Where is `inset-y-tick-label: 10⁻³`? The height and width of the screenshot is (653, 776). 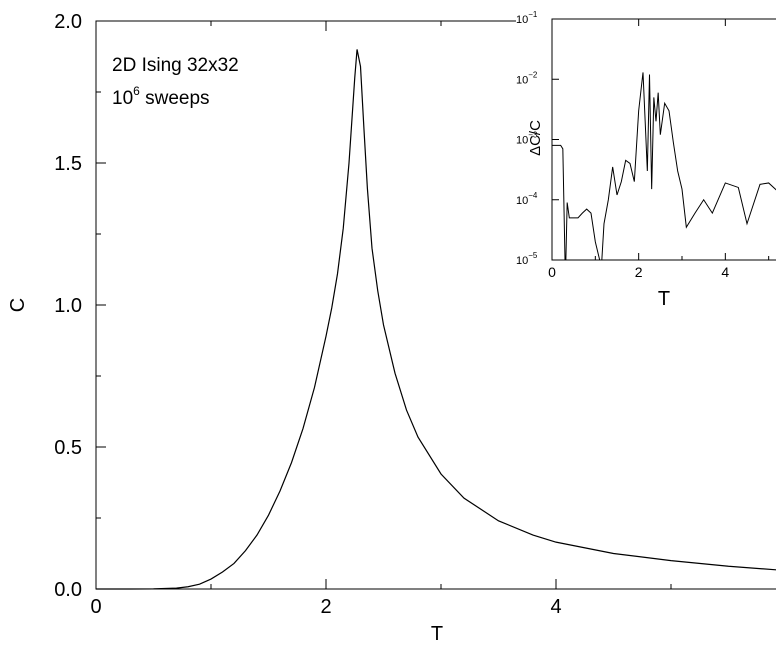 inset-y-tick-label: 10⁻³ is located at coordinates (527, 139).